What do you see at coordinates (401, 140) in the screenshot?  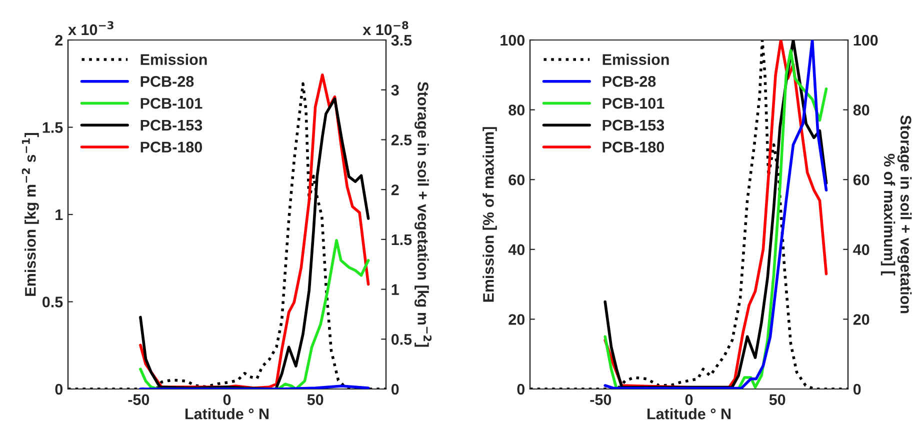 I see `y2-tick-label: 2.5` at bounding box center [401, 140].